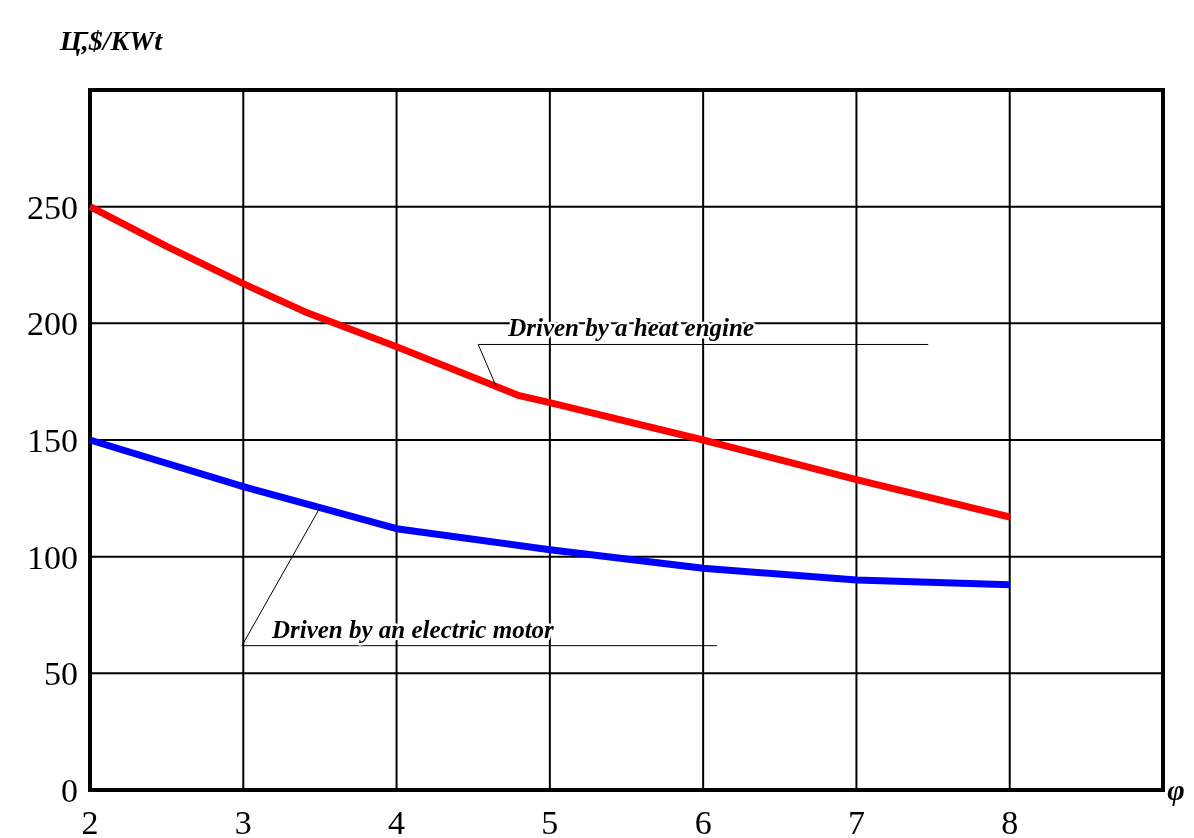  What do you see at coordinates (90, 821) in the screenshot?
I see `x-tick-label: 2` at bounding box center [90, 821].